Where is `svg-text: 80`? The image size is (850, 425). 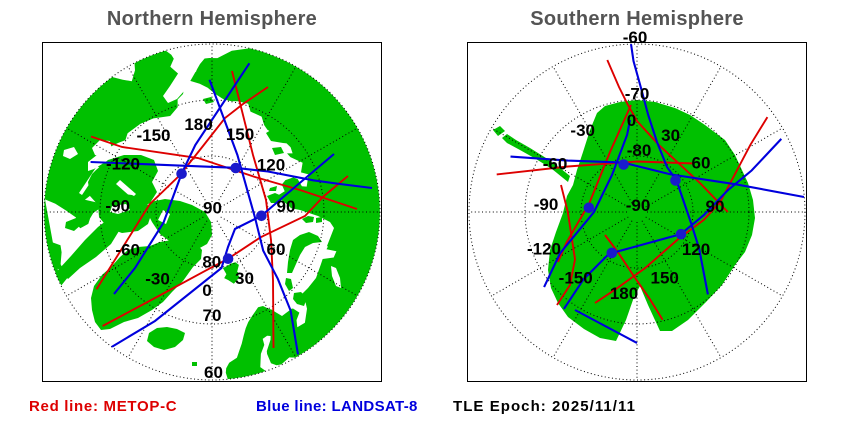
svg-text: 80 is located at coordinates (211, 262).